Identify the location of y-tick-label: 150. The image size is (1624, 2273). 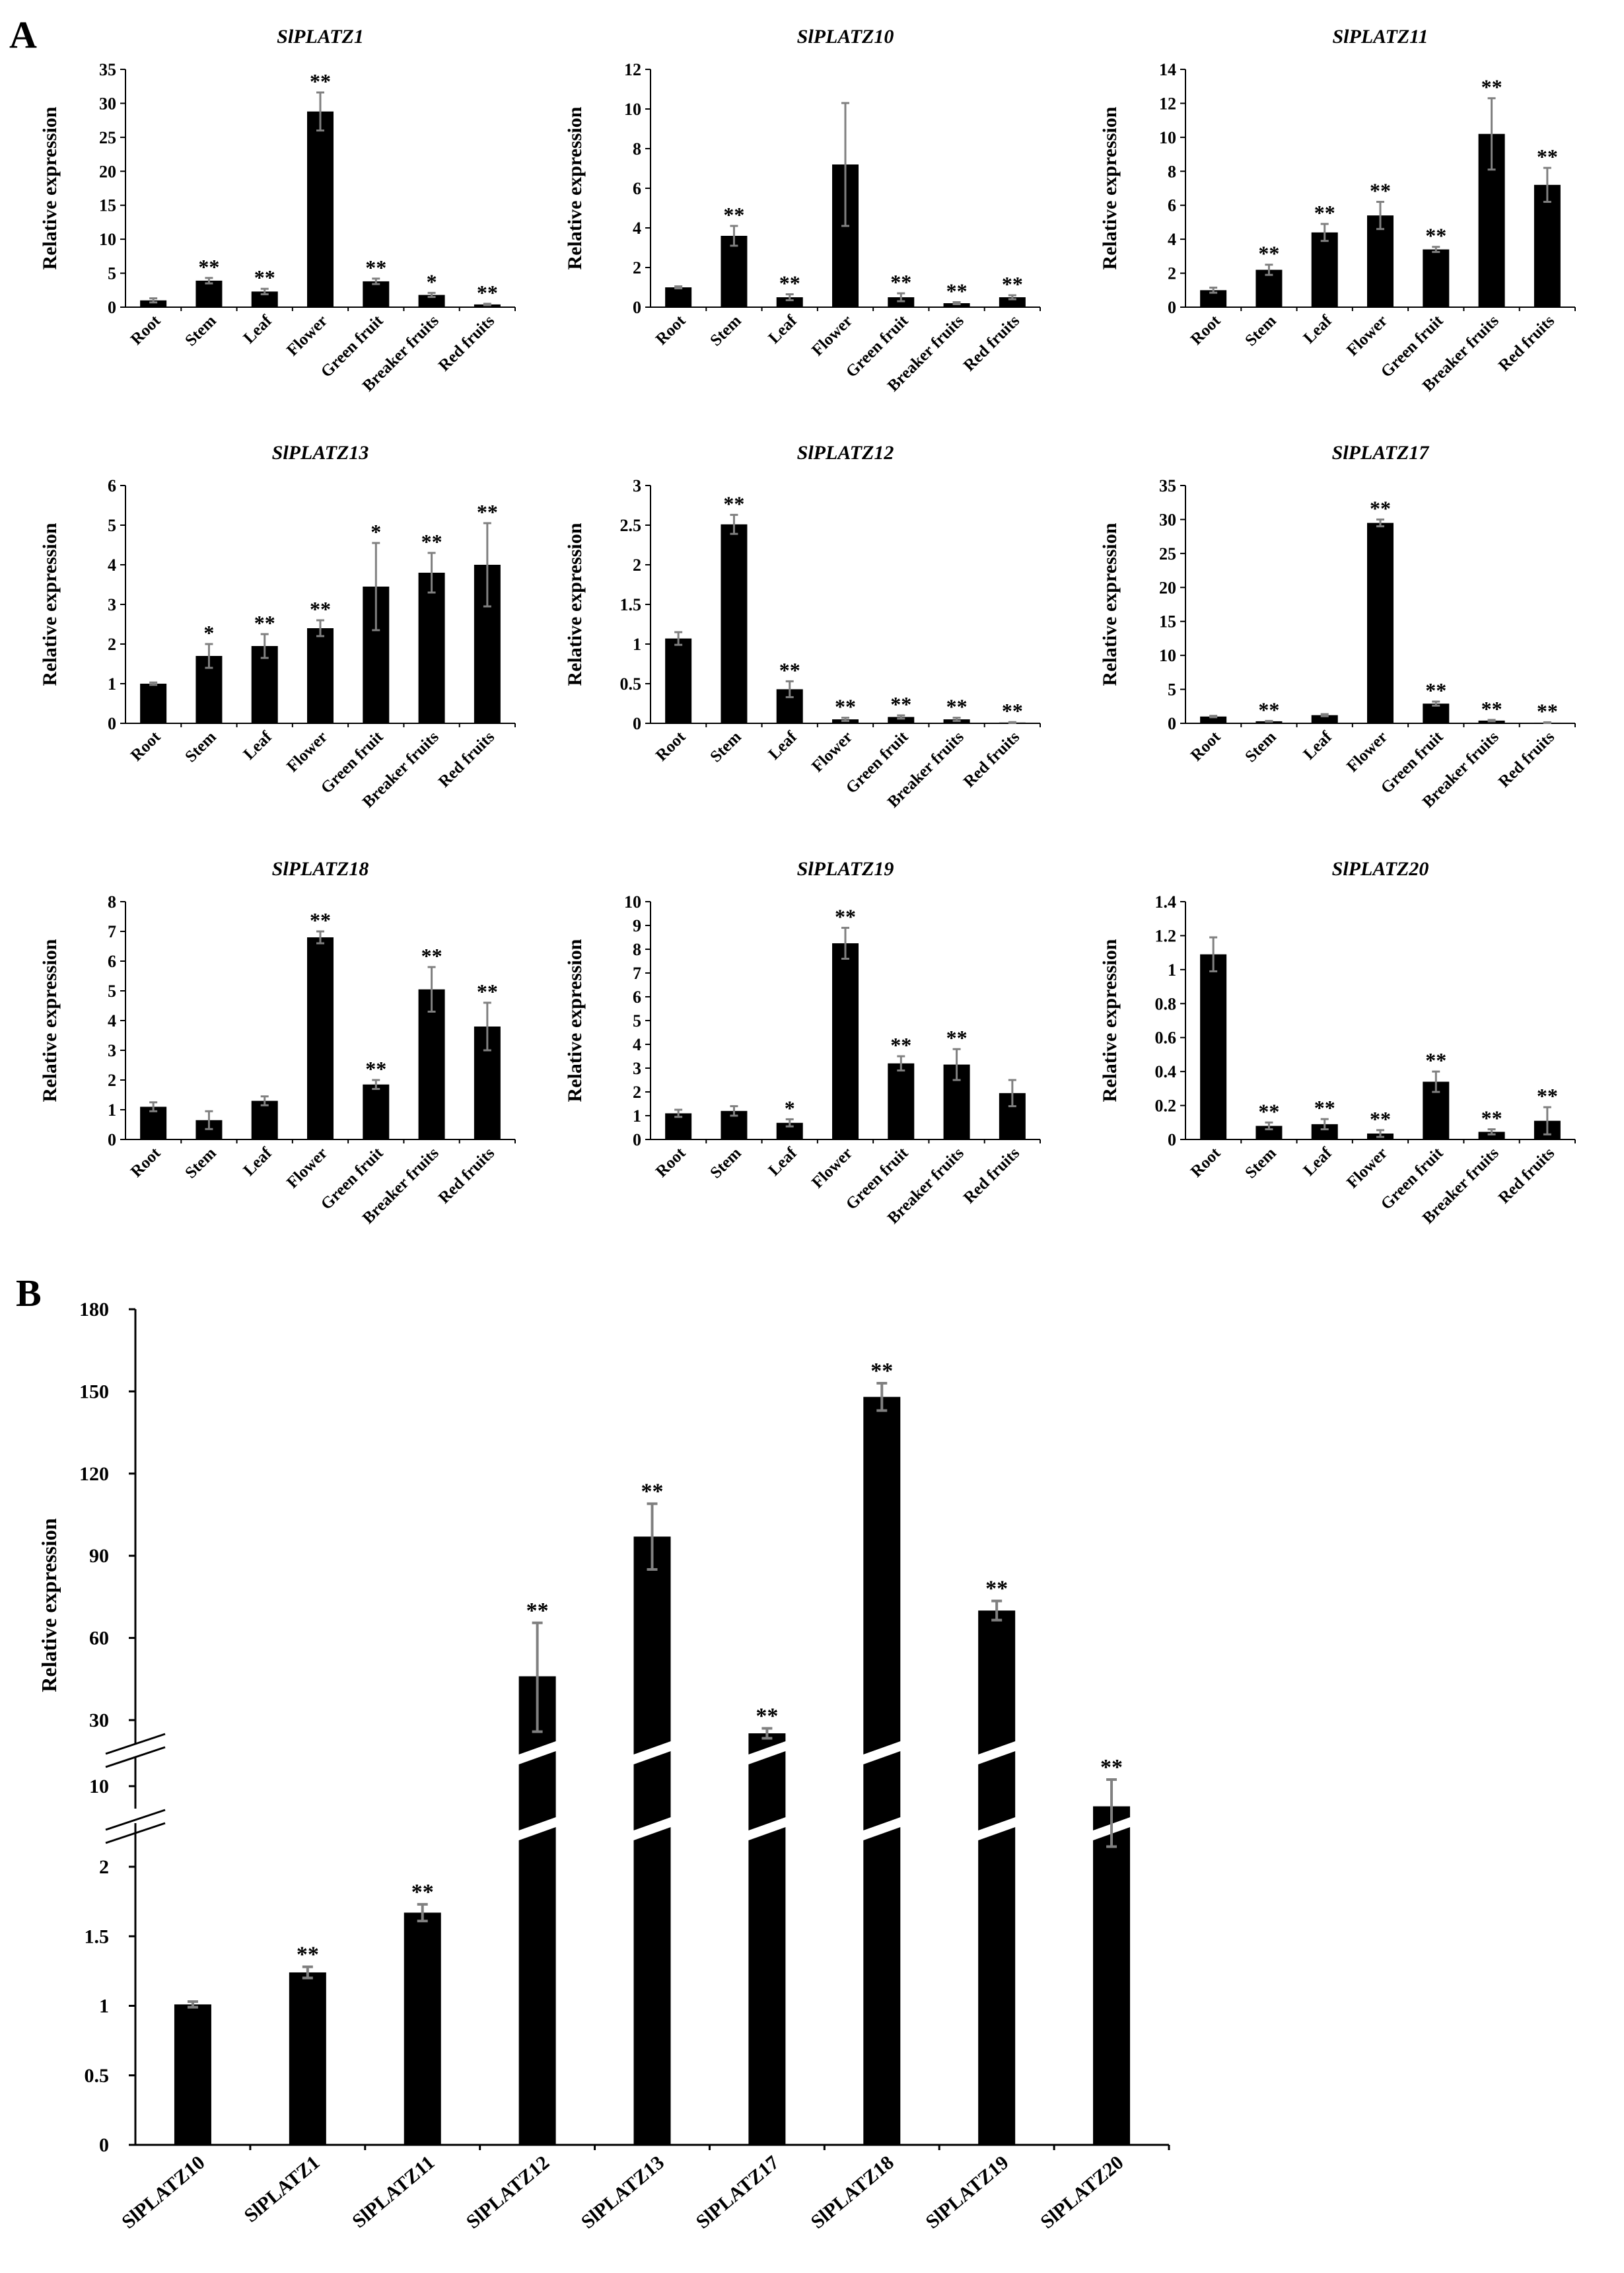
(94, 1391).